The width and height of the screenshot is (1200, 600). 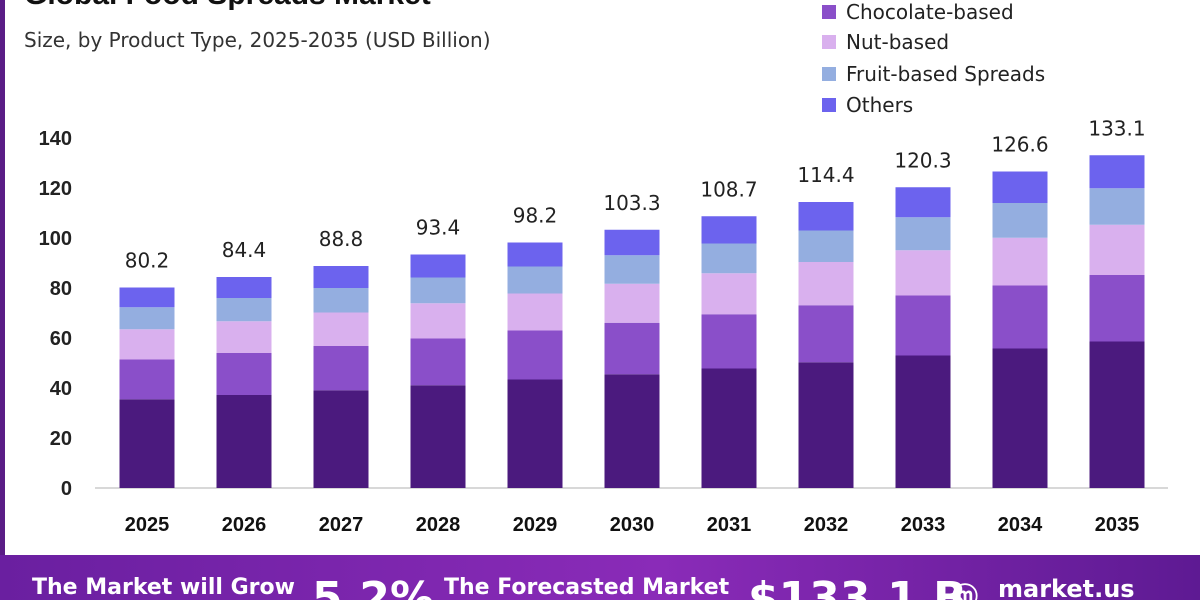 What do you see at coordinates (55, 139) in the screenshot?
I see `y-tick-label: 140` at bounding box center [55, 139].